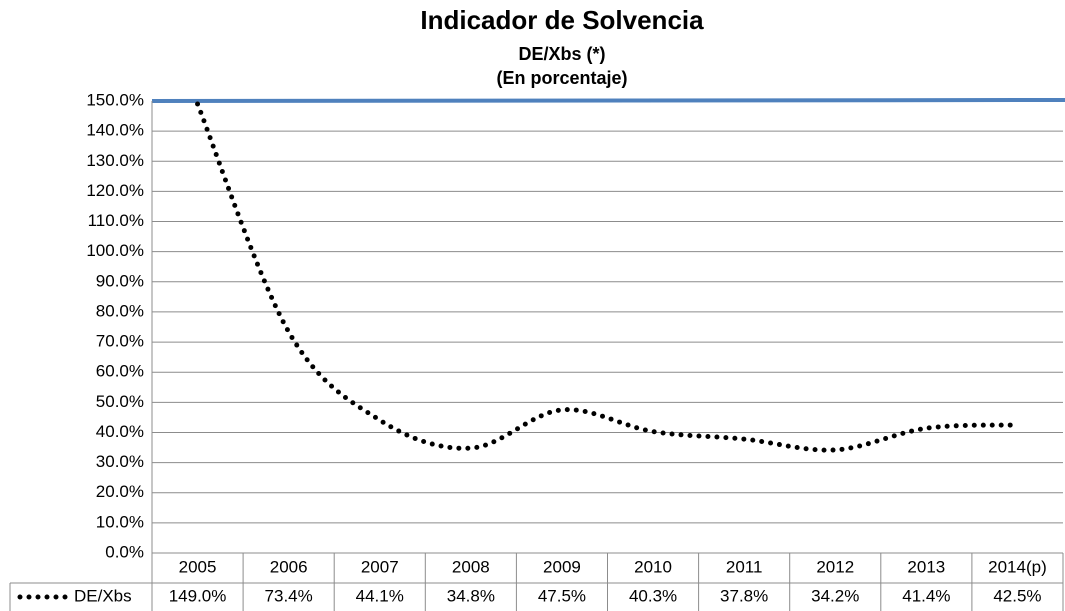 The height and width of the screenshot is (611, 1065). I want to click on x-tick-label: 2007, so click(380, 566).